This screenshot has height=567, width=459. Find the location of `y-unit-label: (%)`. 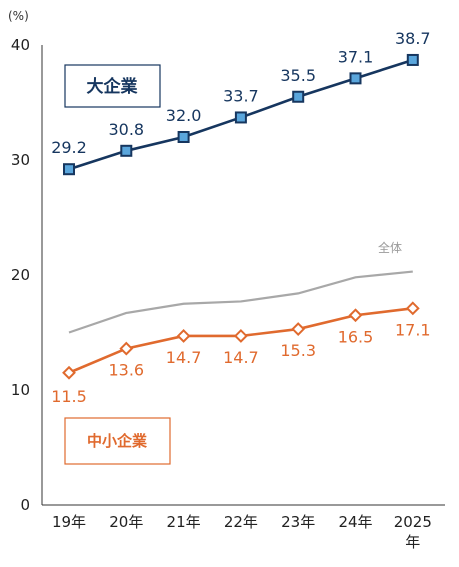

y-unit-label: (%) is located at coordinates (18, 16).